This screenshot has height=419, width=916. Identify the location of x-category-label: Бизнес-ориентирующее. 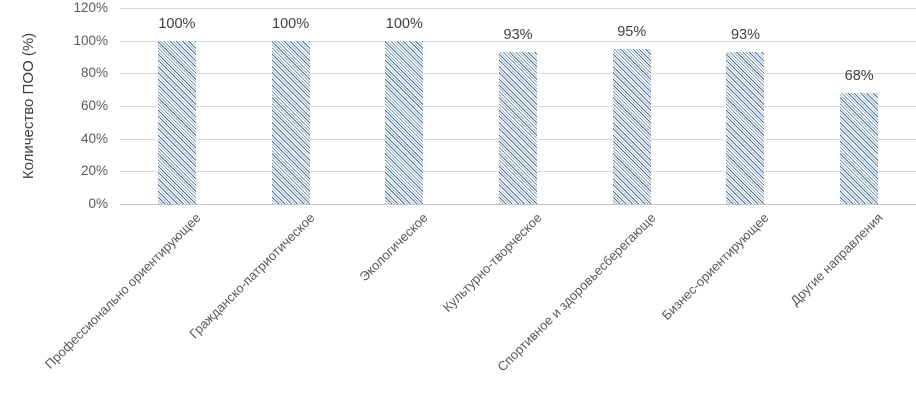
(716, 266).